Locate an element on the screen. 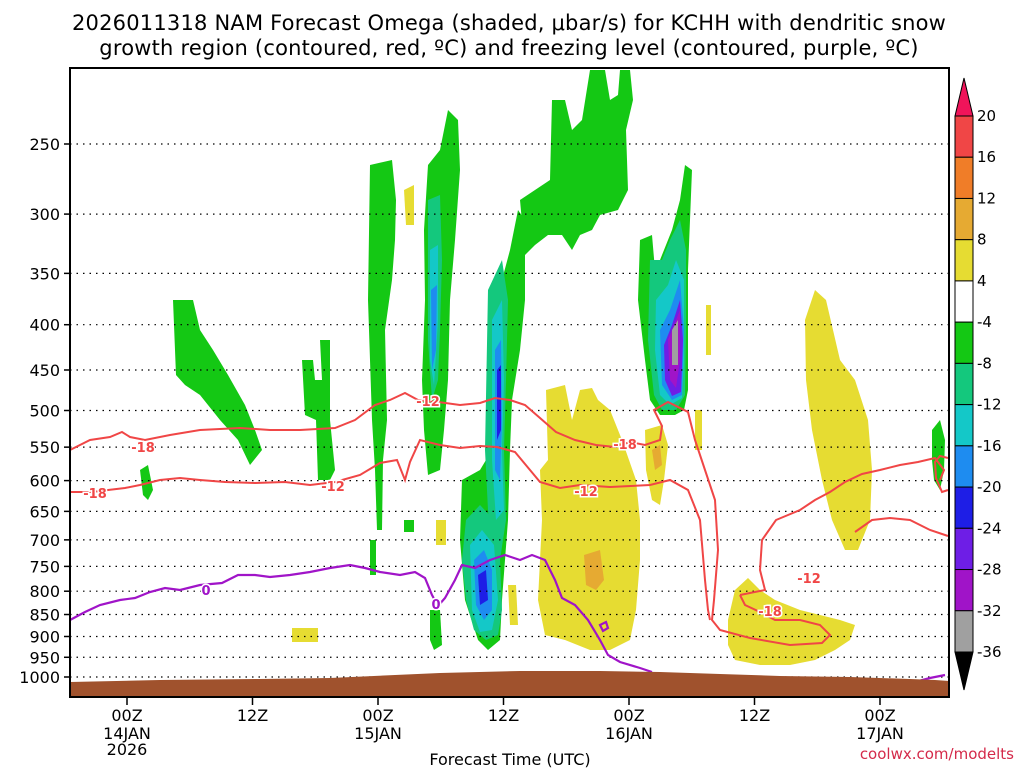 The height and width of the screenshot is (768, 1024). colorbar-label: -24 is located at coordinates (989, 528).